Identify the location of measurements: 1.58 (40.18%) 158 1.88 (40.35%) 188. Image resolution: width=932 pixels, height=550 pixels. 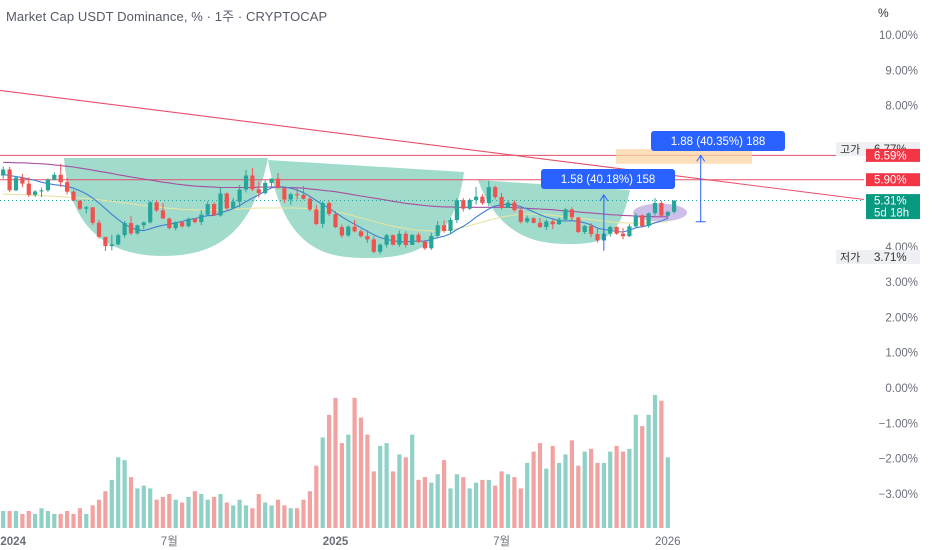
(663, 191).